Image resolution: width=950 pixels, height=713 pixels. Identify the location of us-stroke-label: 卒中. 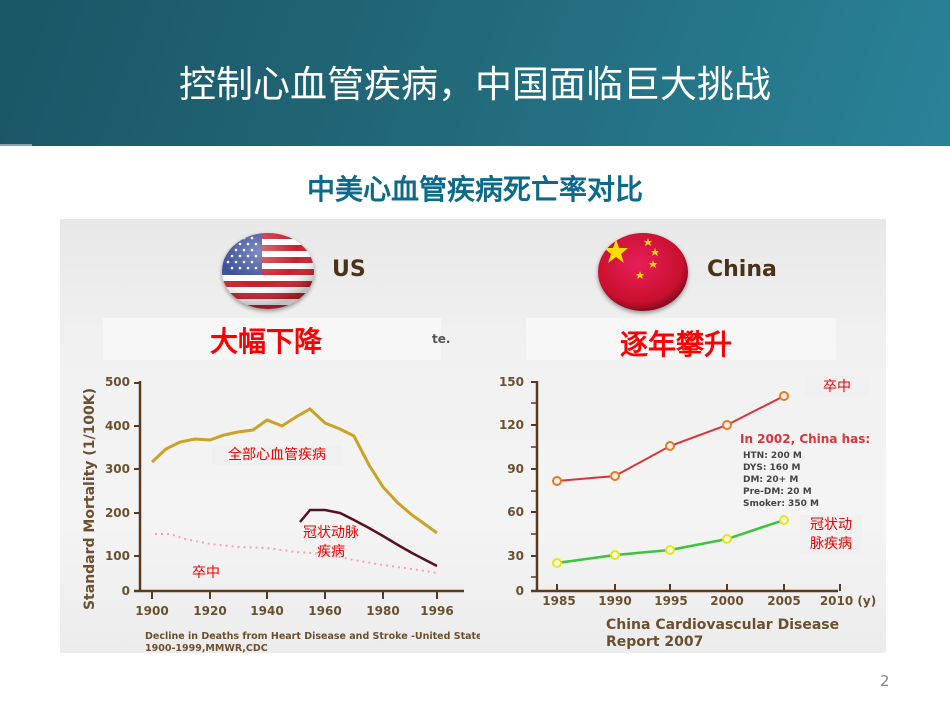
(206, 573).